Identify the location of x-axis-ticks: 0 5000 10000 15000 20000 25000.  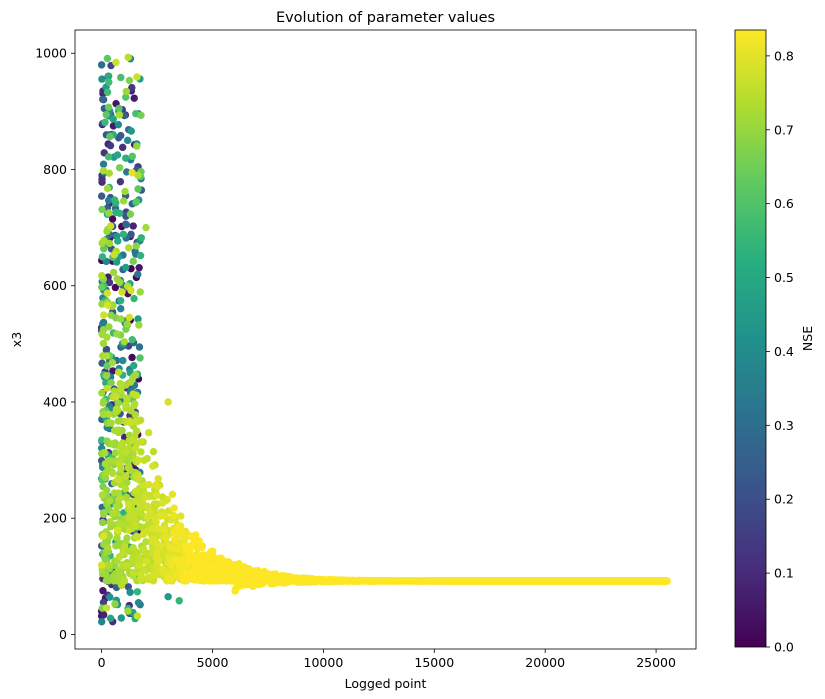
(387, 659).